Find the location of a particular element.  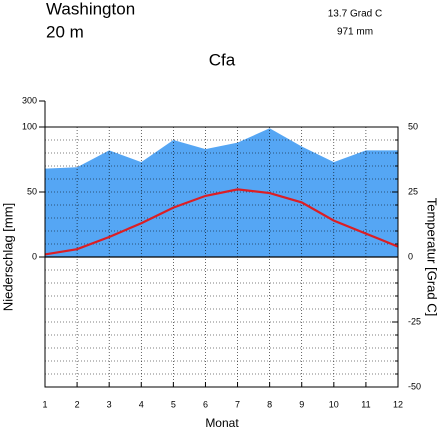

y2-tick-label: 25 is located at coordinates (413, 191).